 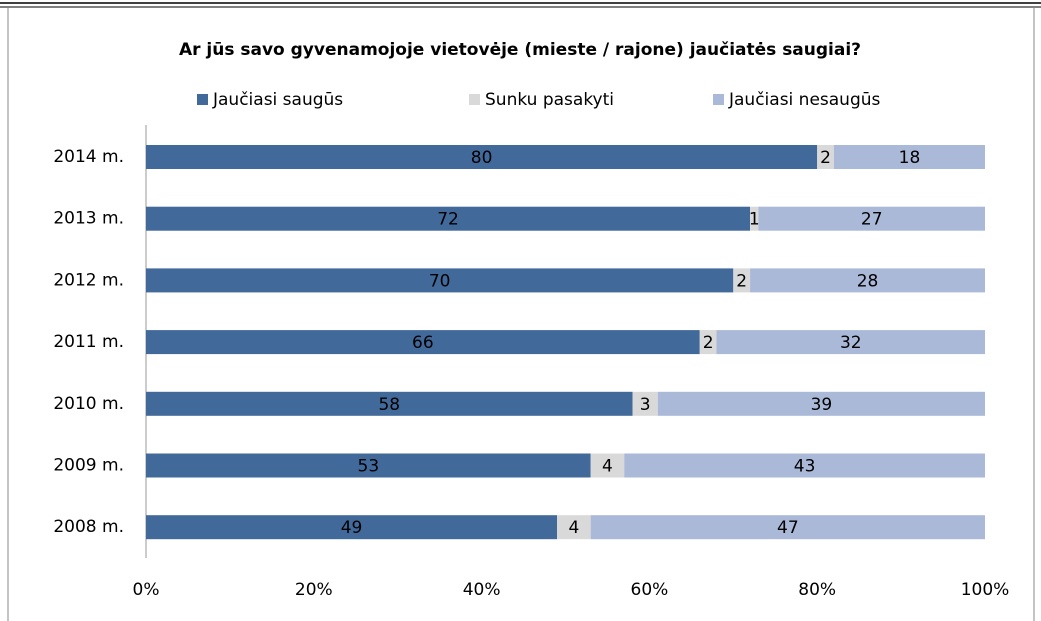 I want to click on y-tick-label: 2008 m., so click(x=88, y=527).